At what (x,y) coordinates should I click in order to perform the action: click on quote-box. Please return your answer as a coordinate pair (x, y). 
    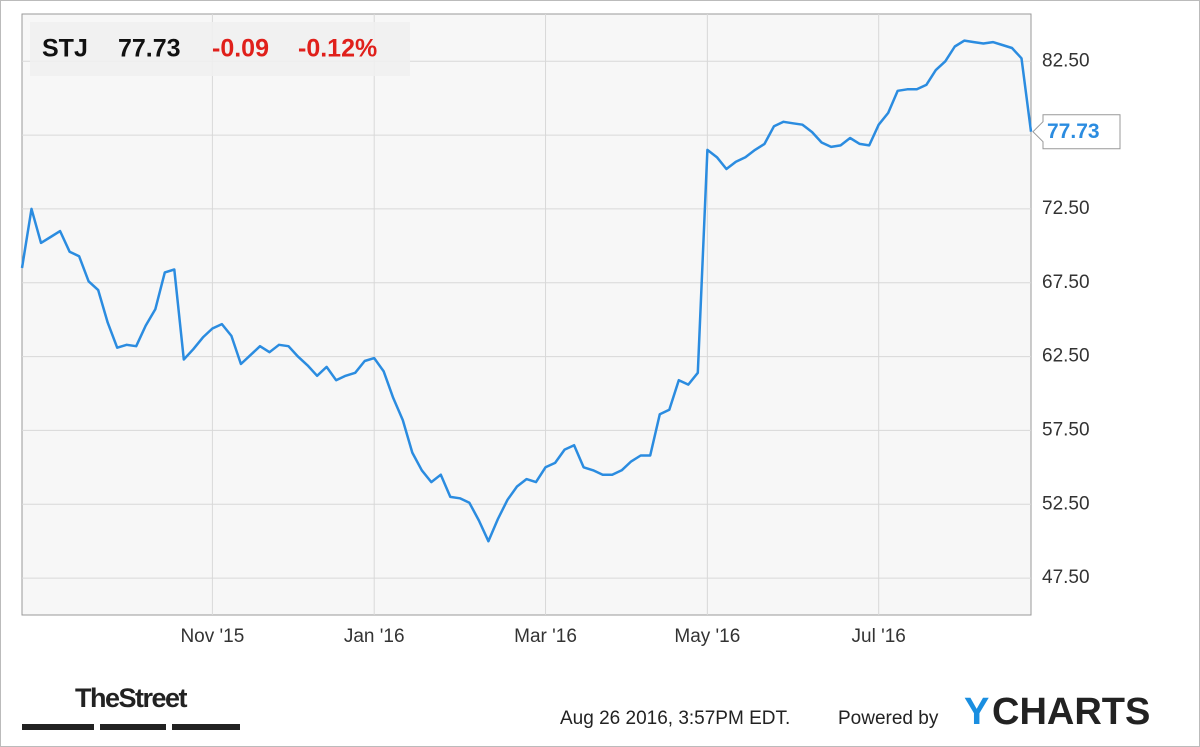
    Looking at the image, I should click on (220, 49).